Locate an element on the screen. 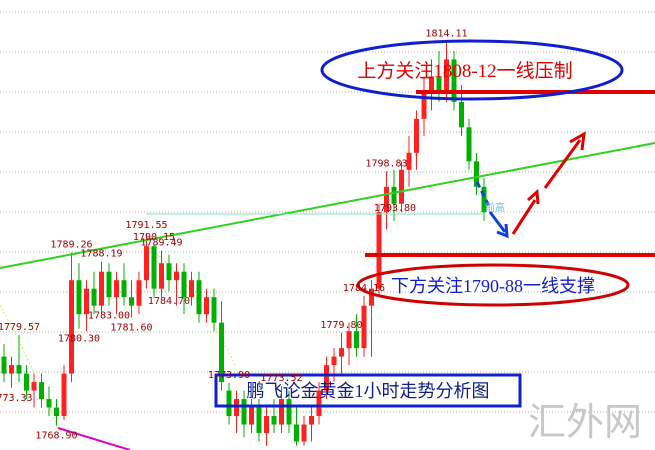  price-label: 1783.00 is located at coordinates (109, 316).